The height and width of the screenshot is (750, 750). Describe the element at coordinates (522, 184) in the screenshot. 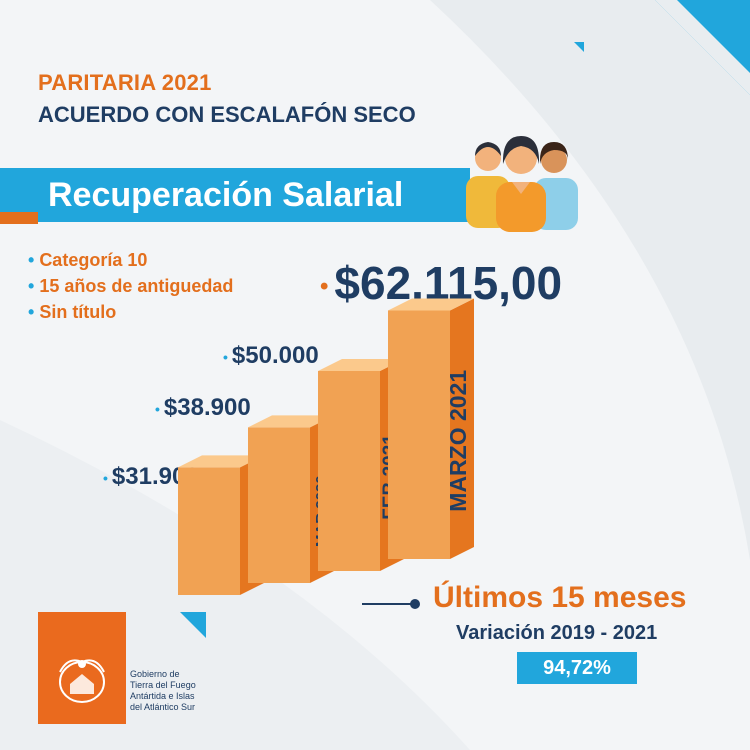

I see `people-icon` at that location.